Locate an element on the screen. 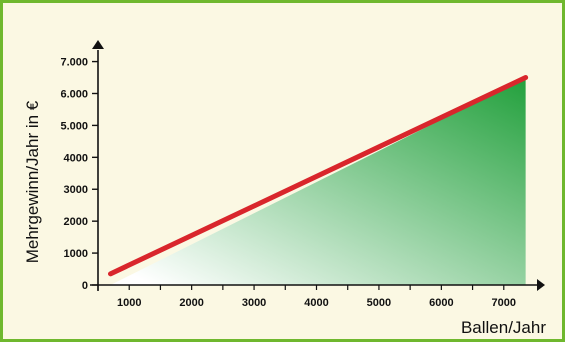  y-tick-label: 3000 is located at coordinates (76, 190).